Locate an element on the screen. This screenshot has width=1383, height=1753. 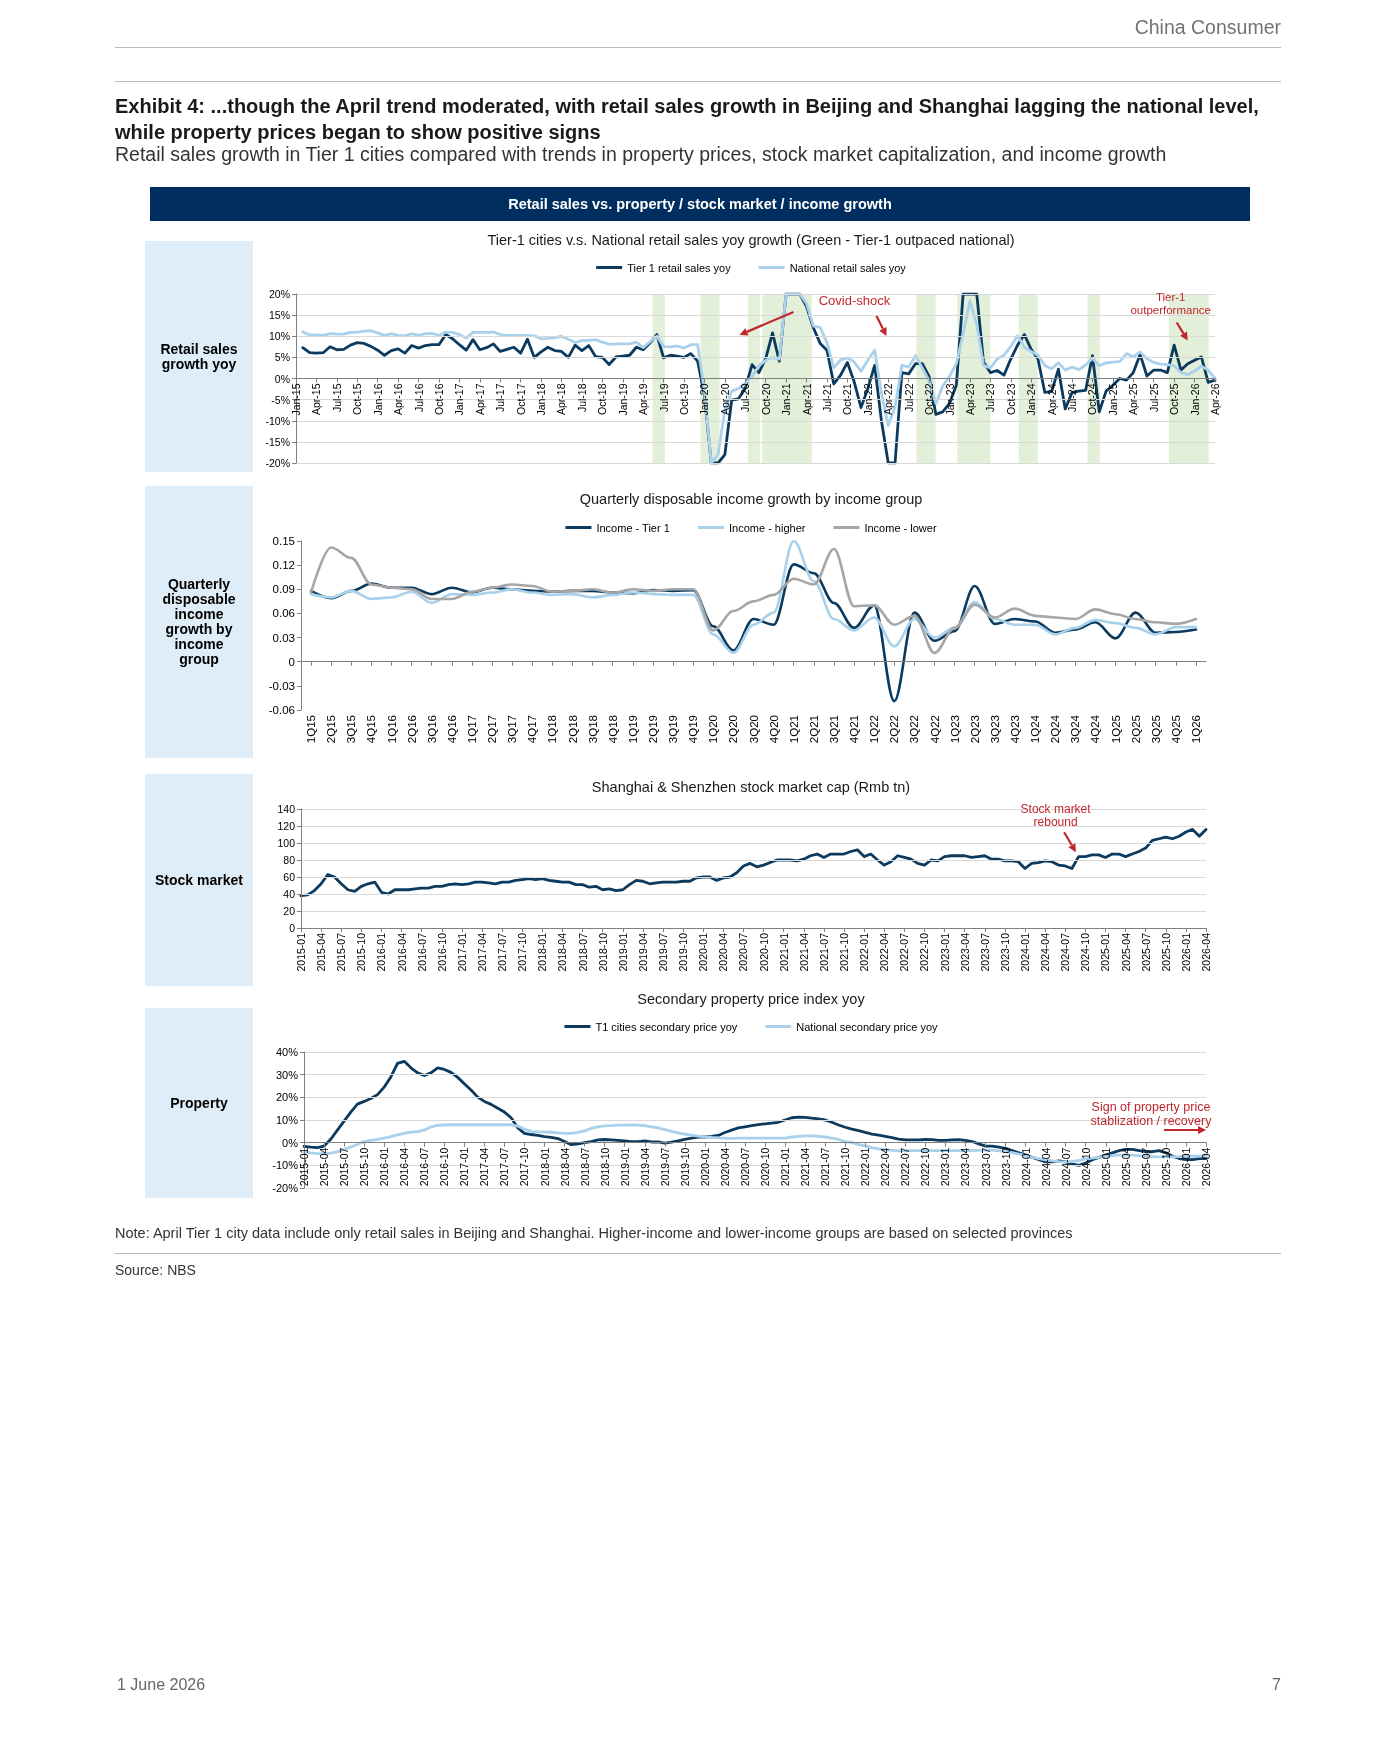
x-tick-label: 2022-04 is located at coordinates (884, 952).